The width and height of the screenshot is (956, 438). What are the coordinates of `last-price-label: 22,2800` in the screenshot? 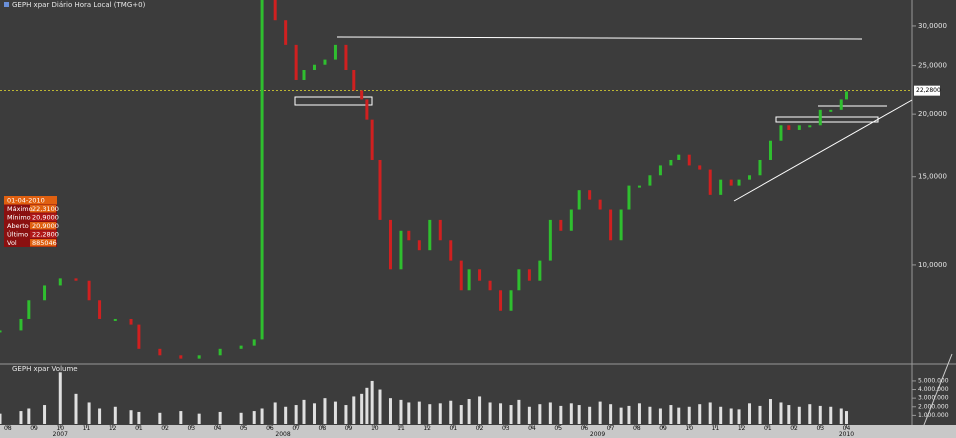 It's located at (928, 90).